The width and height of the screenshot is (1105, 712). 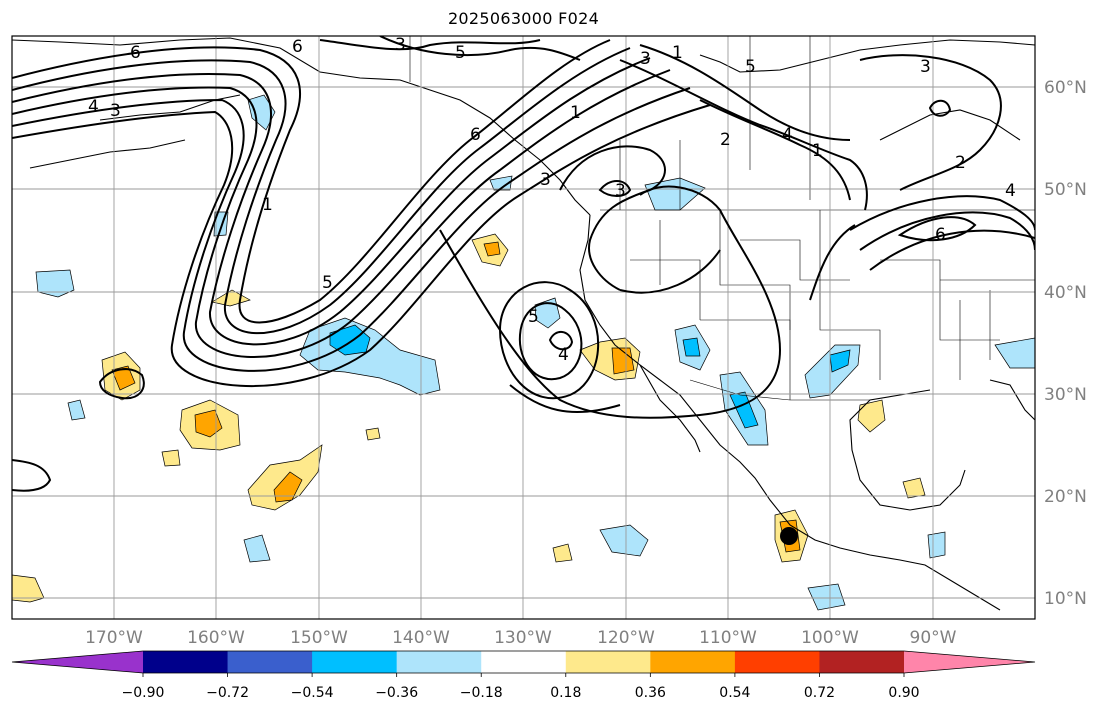 What do you see at coordinates (143, 693) in the screenshot?
I see `colorbar-tick-label: −0.90` at bounding box center [143, 693].